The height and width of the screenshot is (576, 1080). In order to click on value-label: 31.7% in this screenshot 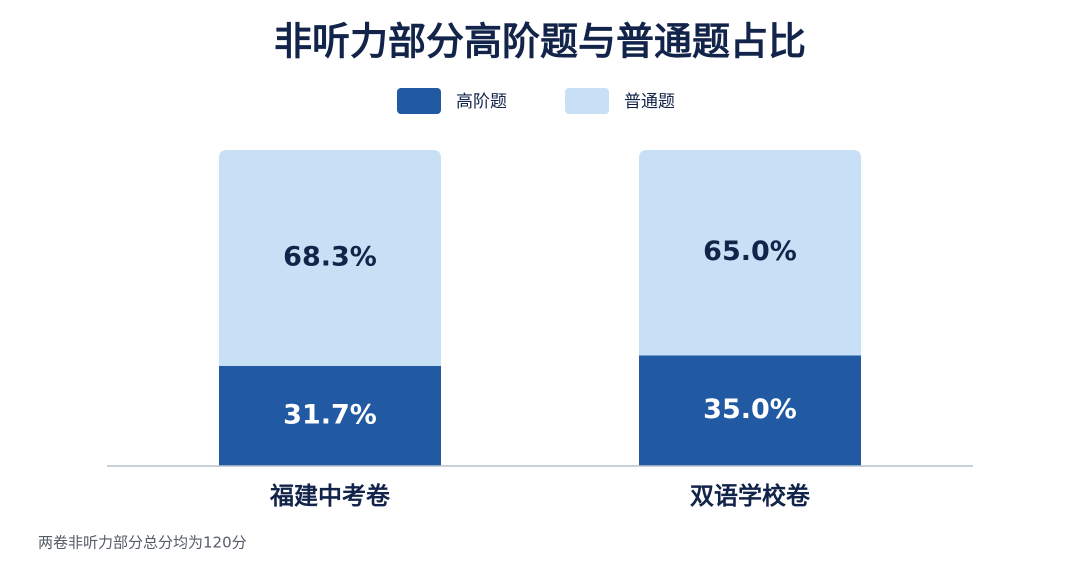, I will do `click(330, 414)`.